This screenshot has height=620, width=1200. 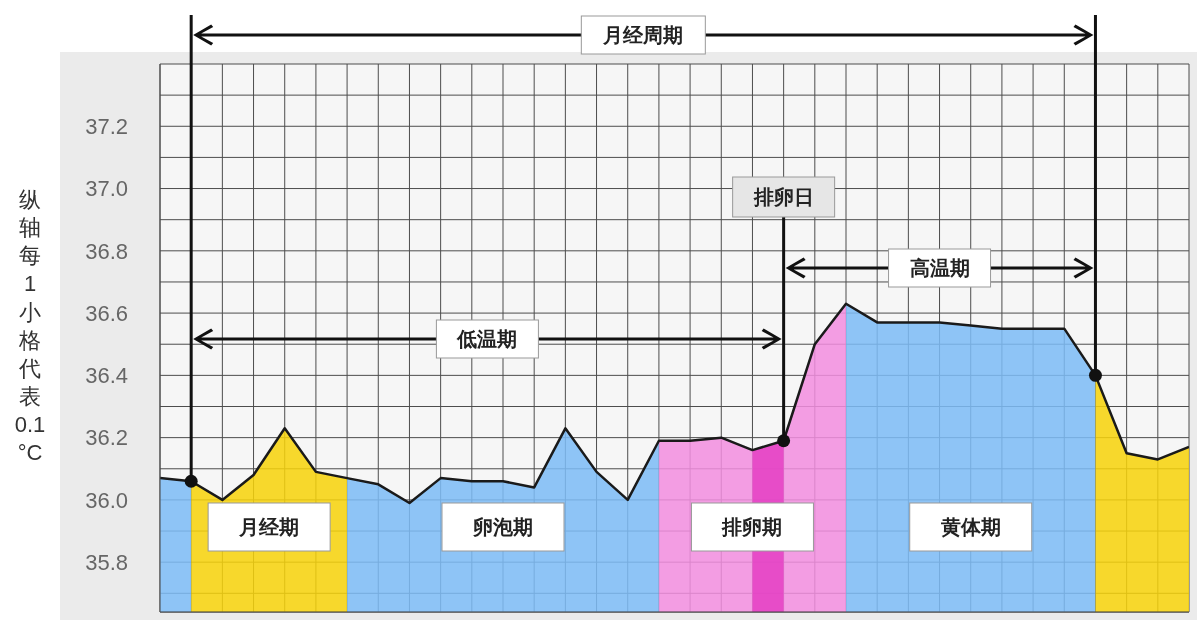 What do you see at coordinates (487, 339) in the screenshot?
I see `annotation: 低温期` at bounding box center [487, 339].